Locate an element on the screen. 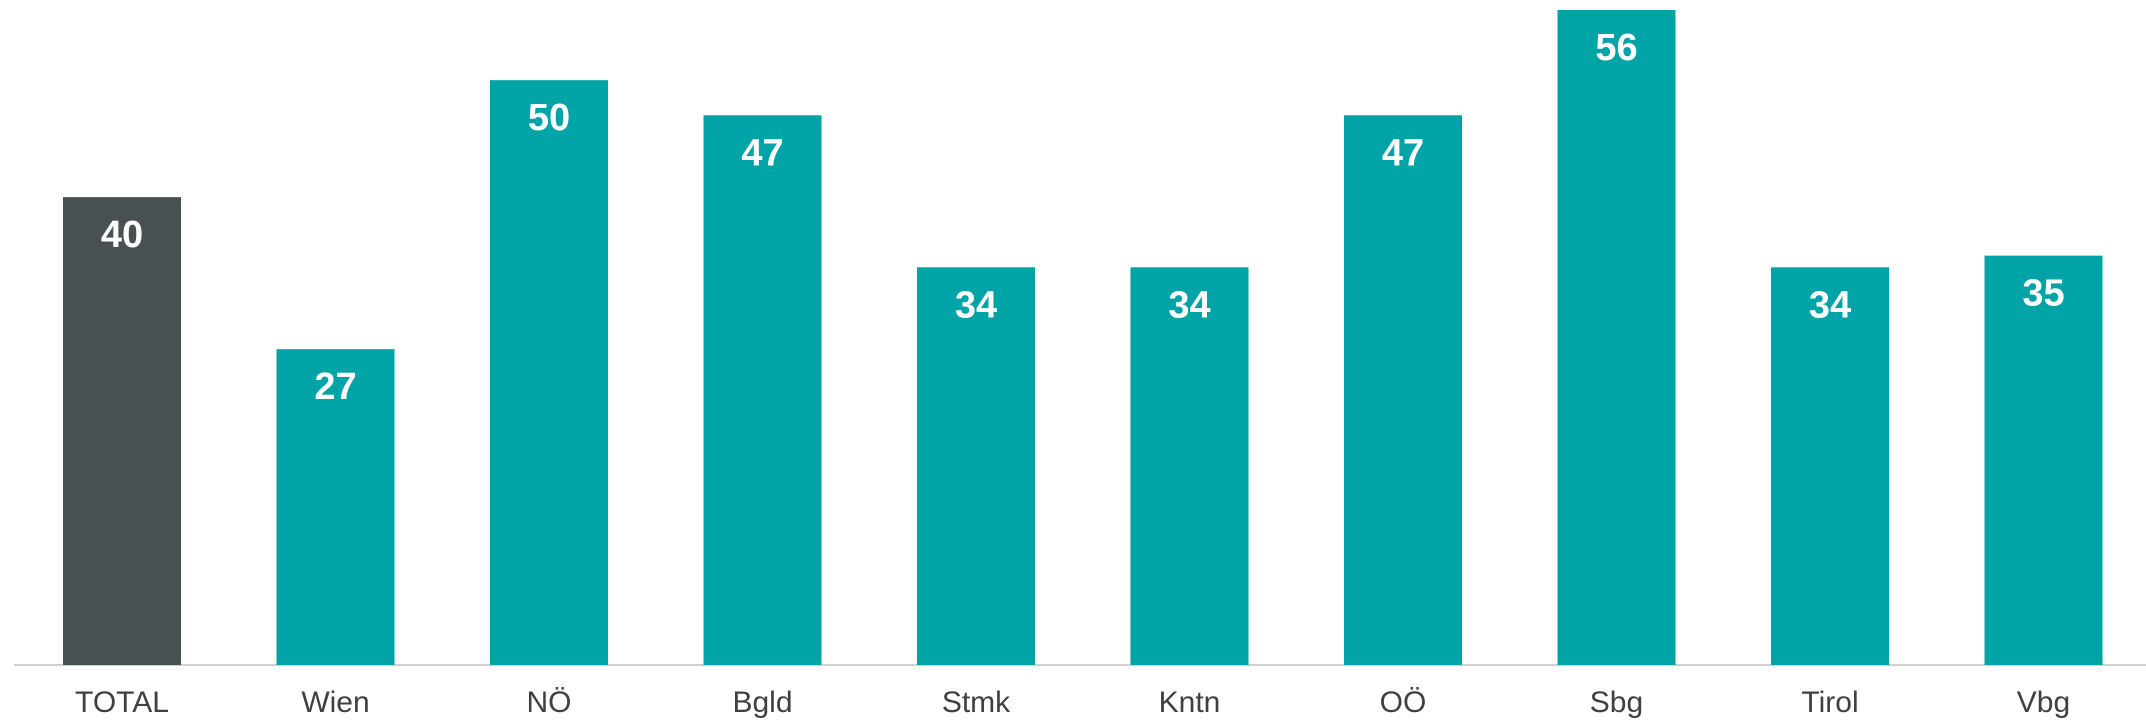 The width and height of the screenshot is (2146, 722). value-label: 27 is located at coordinates (335, 387).